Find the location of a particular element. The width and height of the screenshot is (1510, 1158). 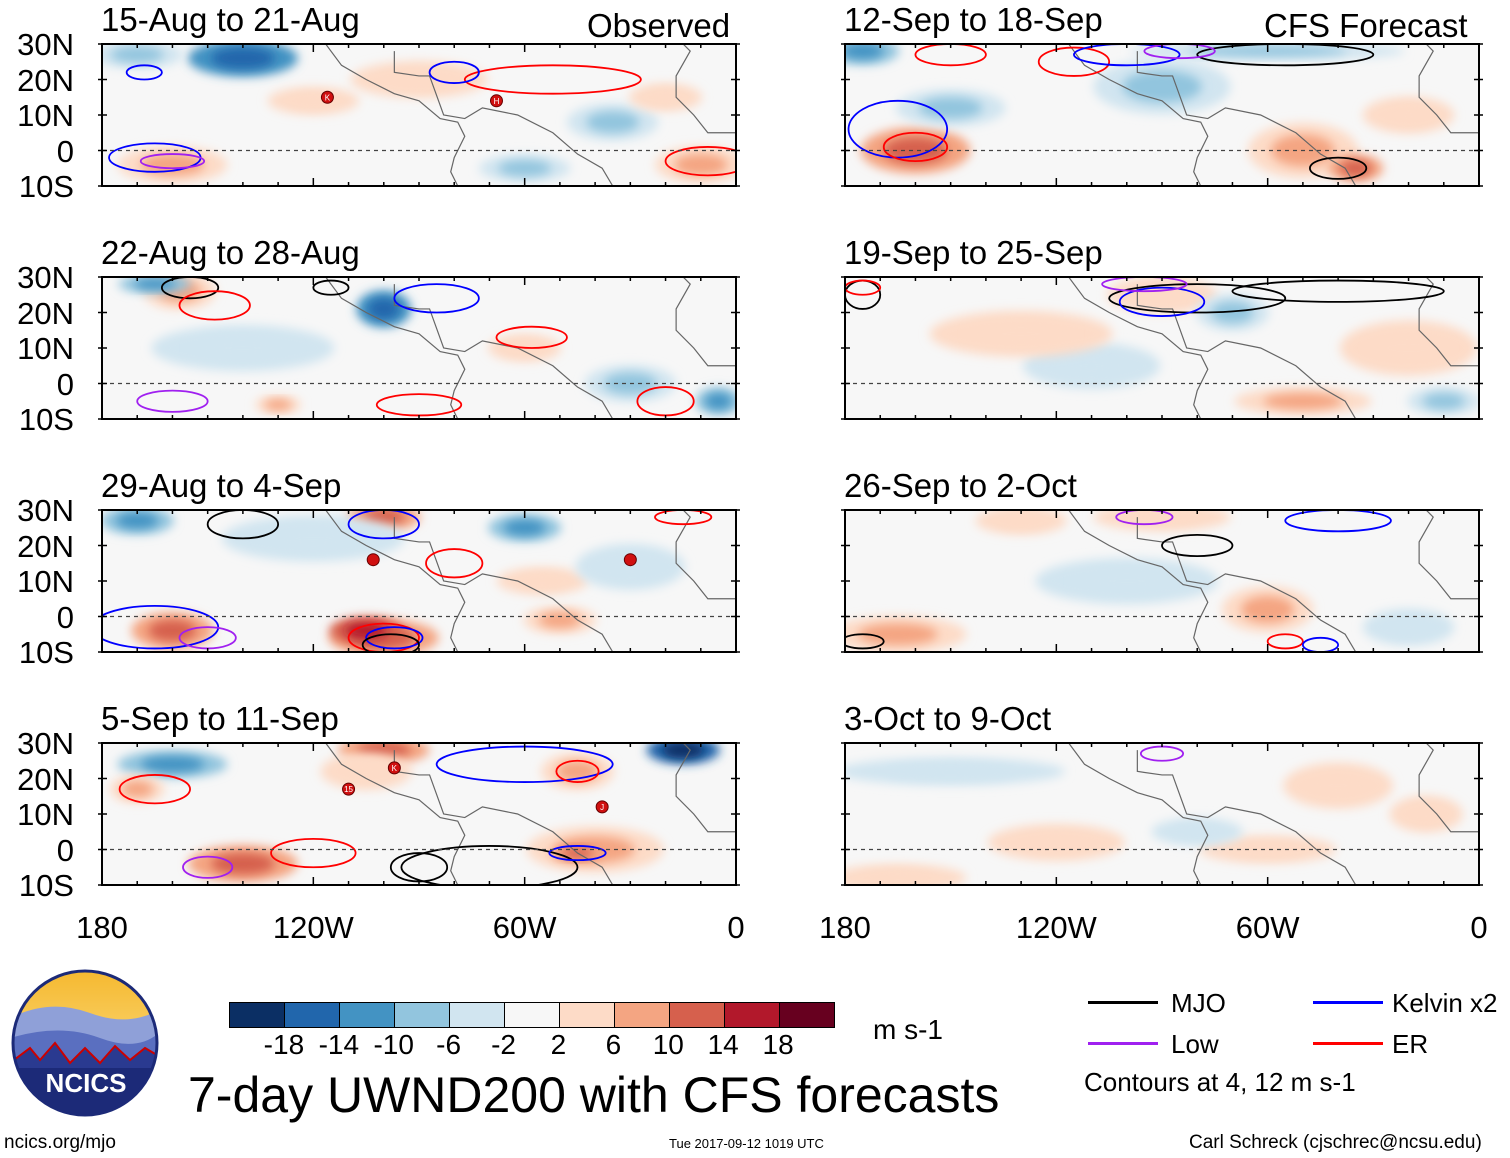

legend-line-mjo is located at coordinates (1123, 1002).